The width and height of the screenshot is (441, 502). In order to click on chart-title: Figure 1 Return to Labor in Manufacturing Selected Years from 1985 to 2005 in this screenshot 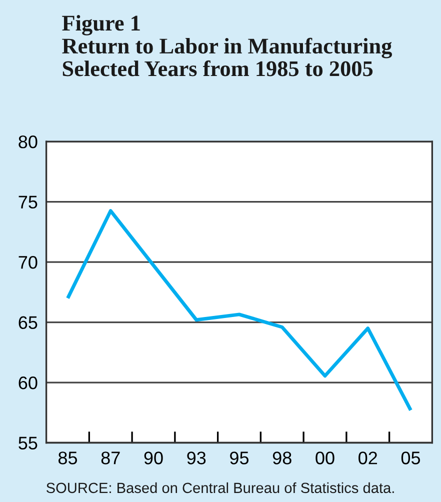, I will do `click(227, 45)`.